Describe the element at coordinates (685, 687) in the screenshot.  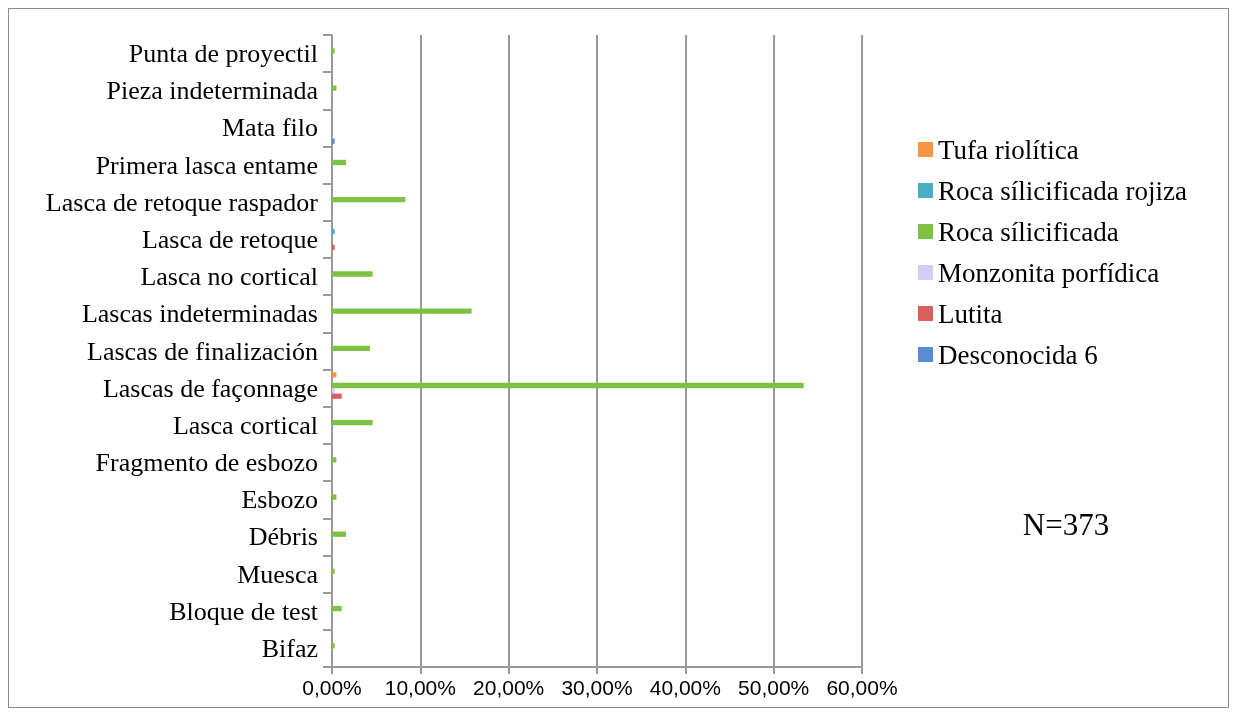
I see `x-tick-label: 40,00%` at that location.